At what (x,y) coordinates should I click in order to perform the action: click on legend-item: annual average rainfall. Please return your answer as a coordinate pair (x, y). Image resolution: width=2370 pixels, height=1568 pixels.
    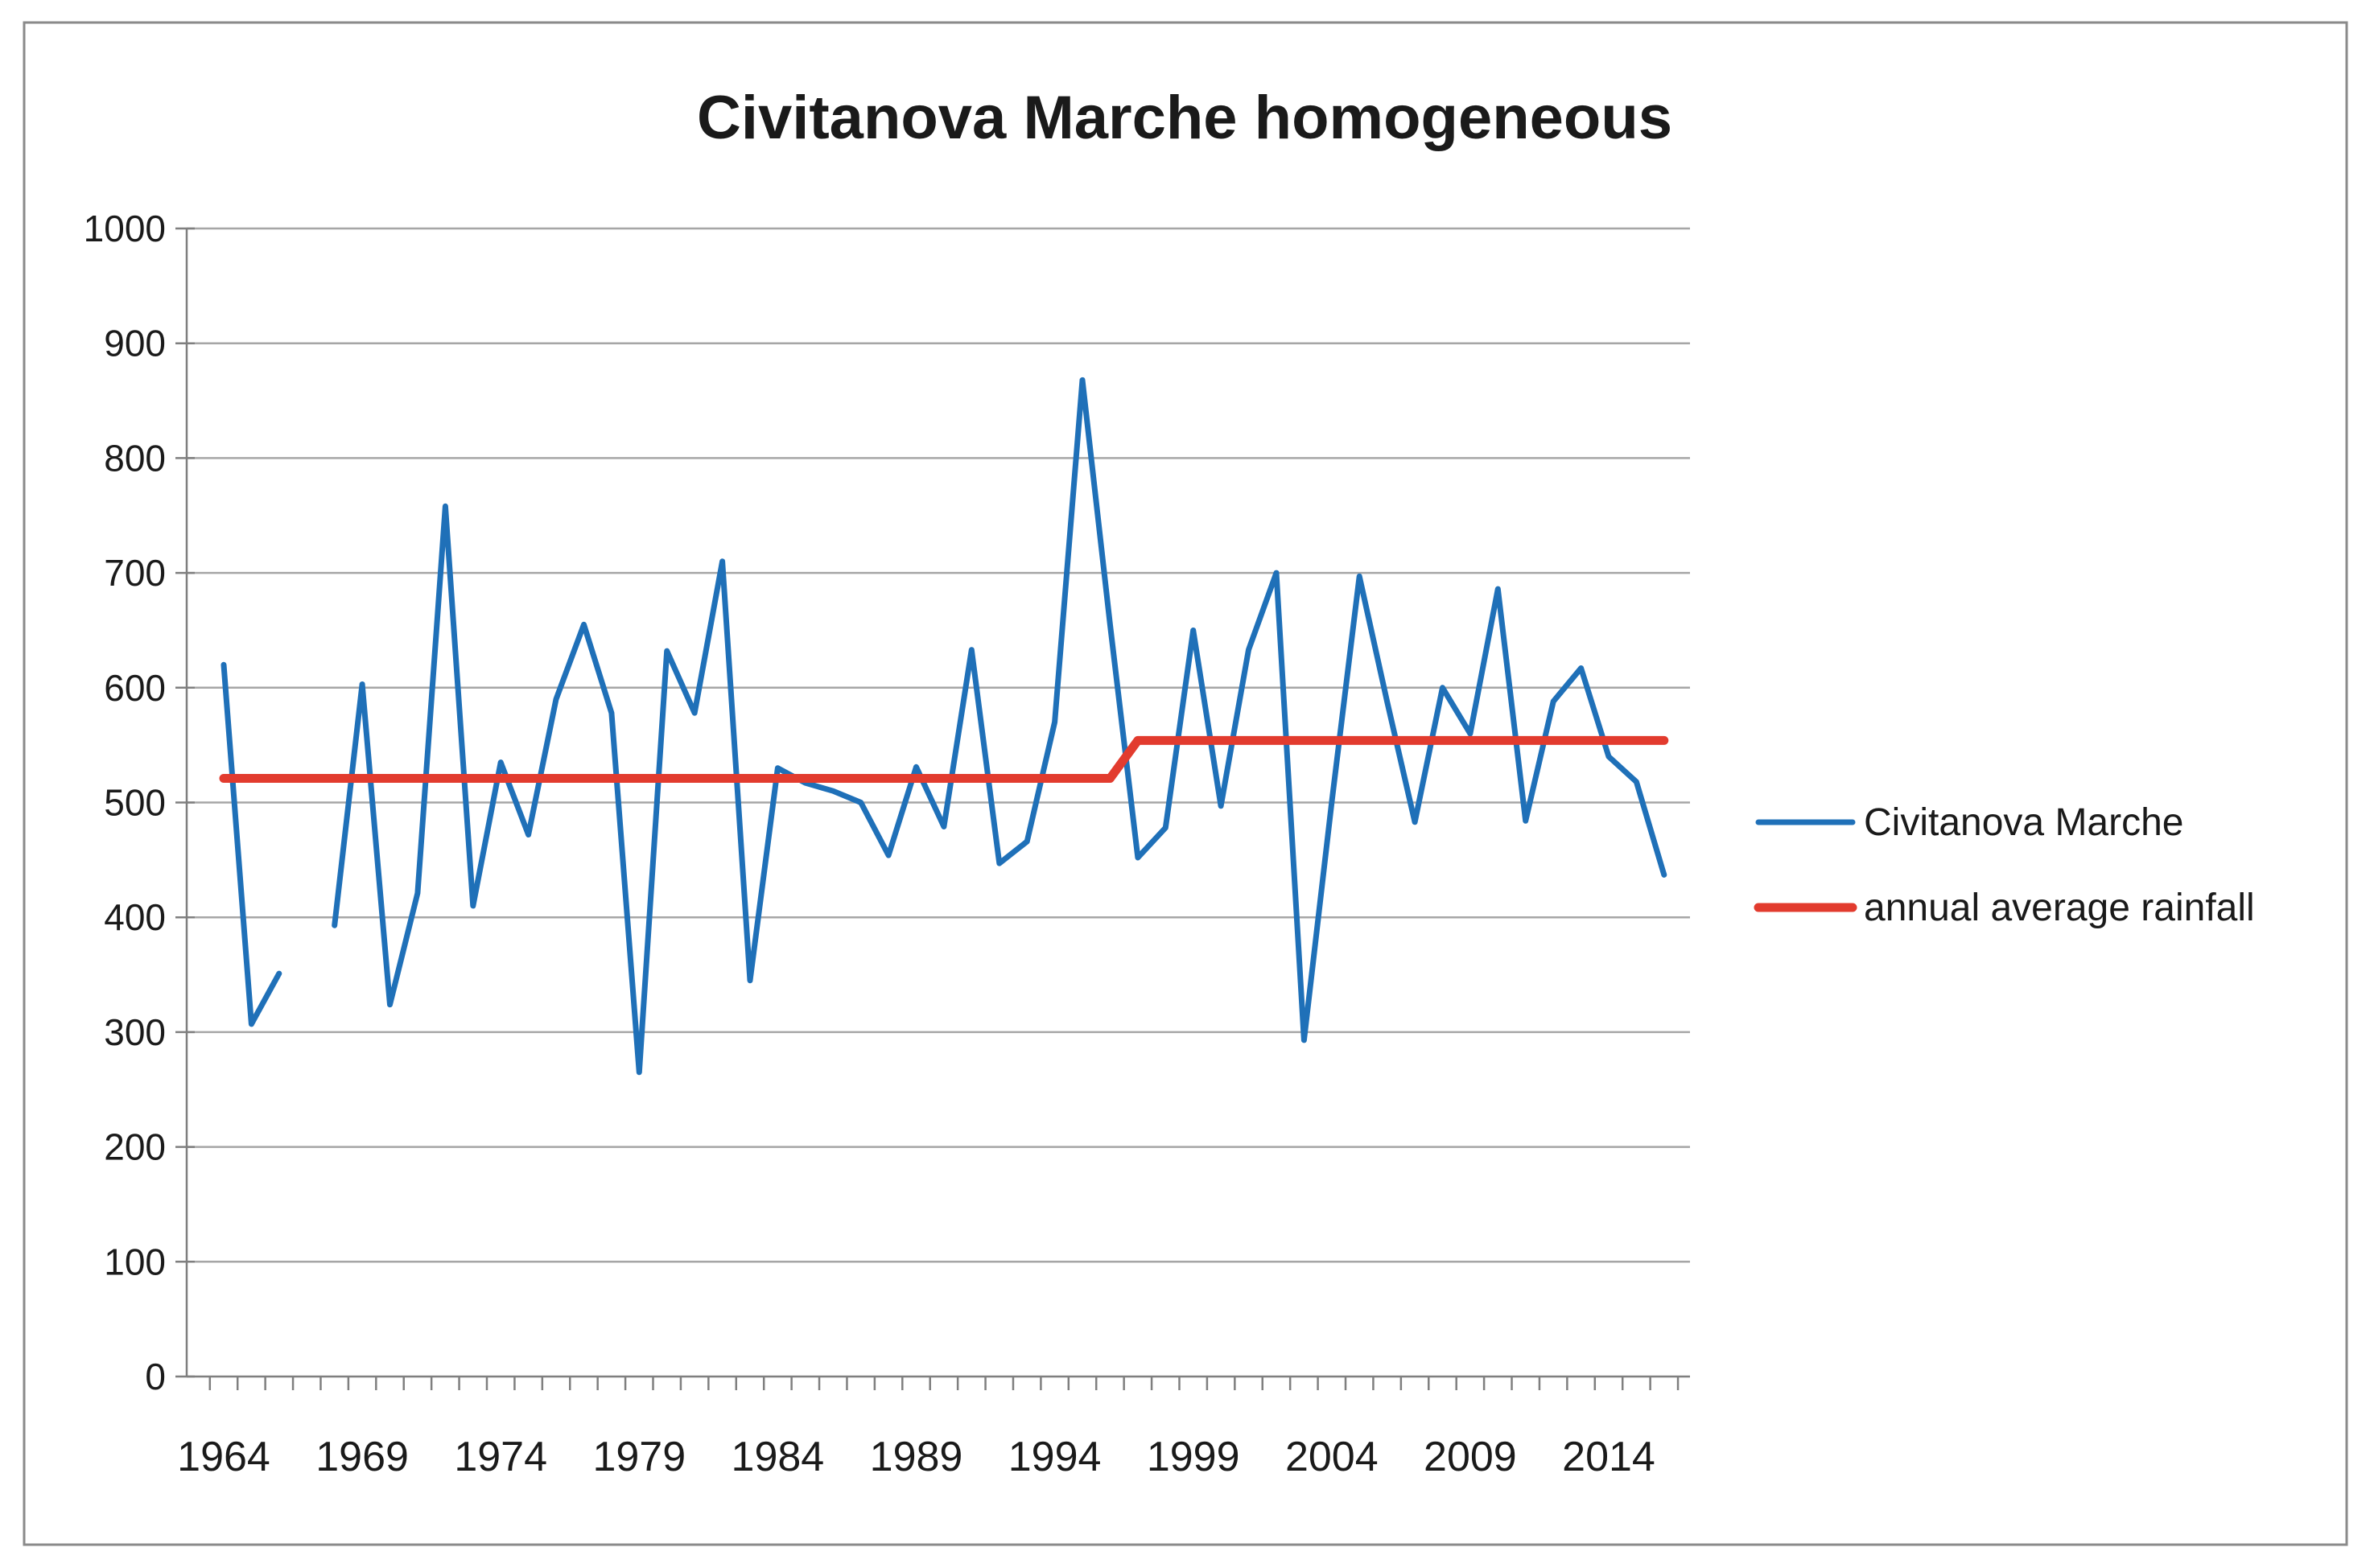
    Looking at the image, I should click on (2005, 908).